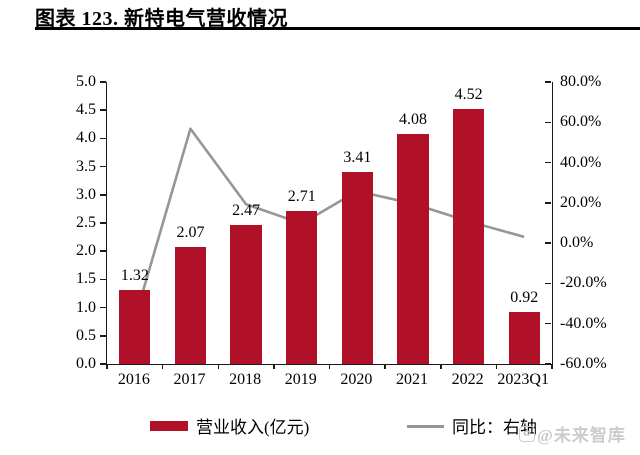 Image resolution: width=640 pixels, height=455 pixels. What do you see at coordinates (411, 379) in the screenshot?
I see `x-axis-label: 2021` at bounding box center [411, 379].